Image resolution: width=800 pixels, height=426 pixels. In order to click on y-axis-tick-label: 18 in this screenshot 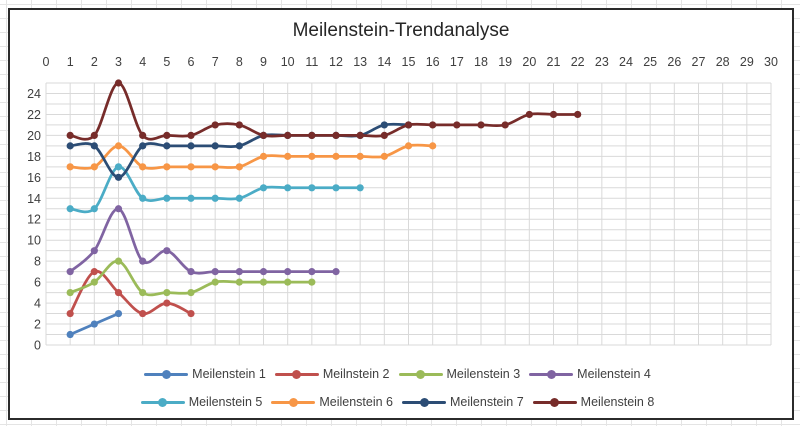, I will do `click(34, 157)`.